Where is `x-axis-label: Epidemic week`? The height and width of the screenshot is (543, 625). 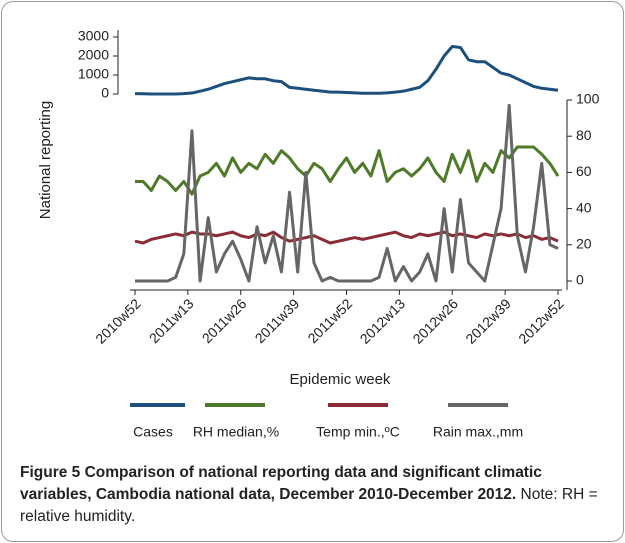
x-axis-label: Epidemic week is located at coordinates (340, 379).